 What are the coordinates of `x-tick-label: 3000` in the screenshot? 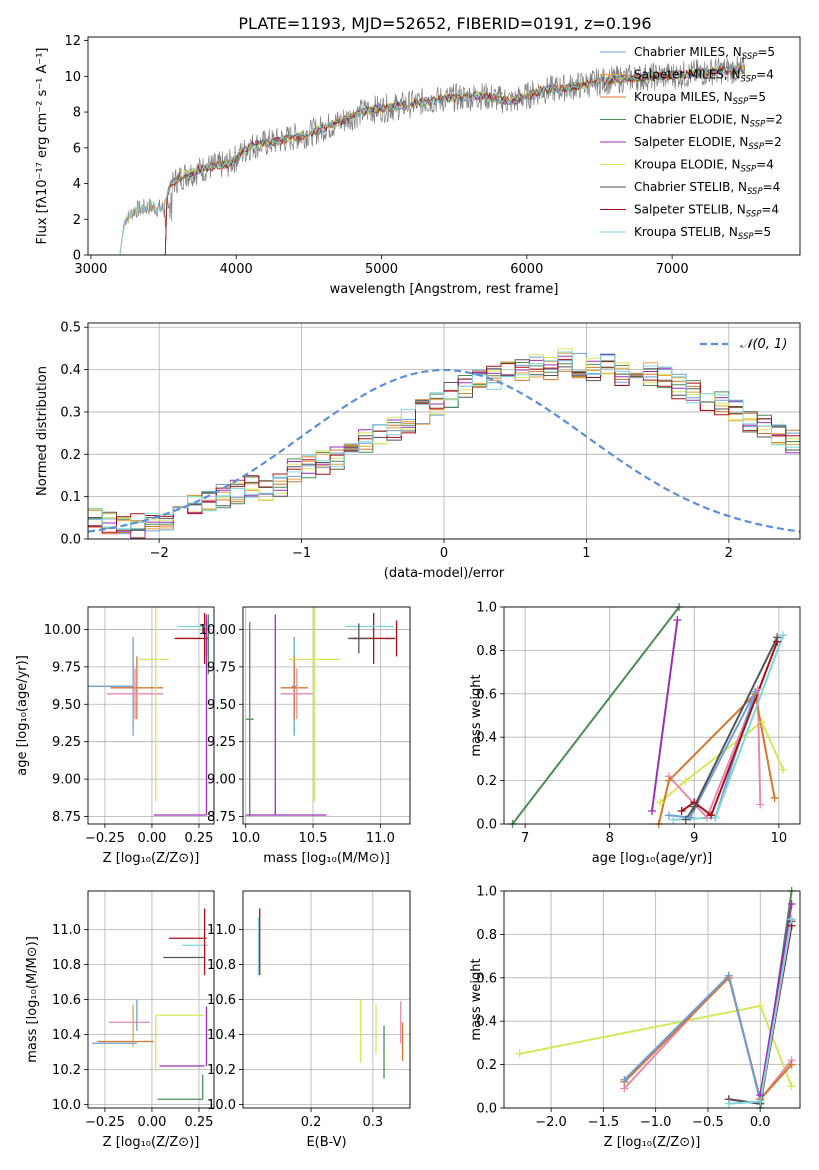 It's located at (90, 269).